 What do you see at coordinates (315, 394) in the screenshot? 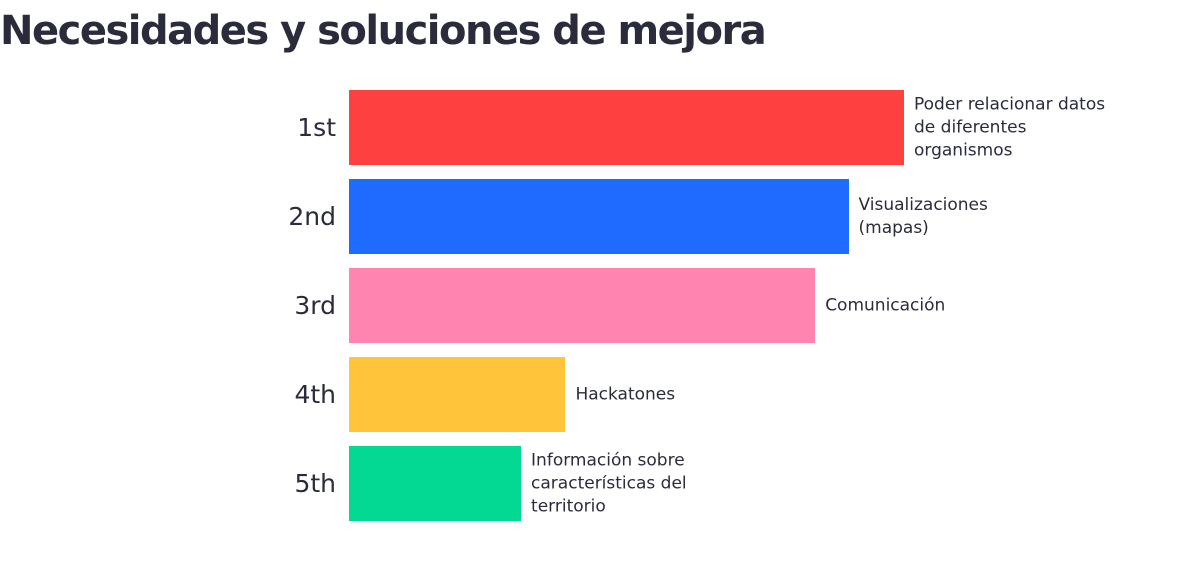
I see `rank-label: 4th` at bounding box center [315, 394].